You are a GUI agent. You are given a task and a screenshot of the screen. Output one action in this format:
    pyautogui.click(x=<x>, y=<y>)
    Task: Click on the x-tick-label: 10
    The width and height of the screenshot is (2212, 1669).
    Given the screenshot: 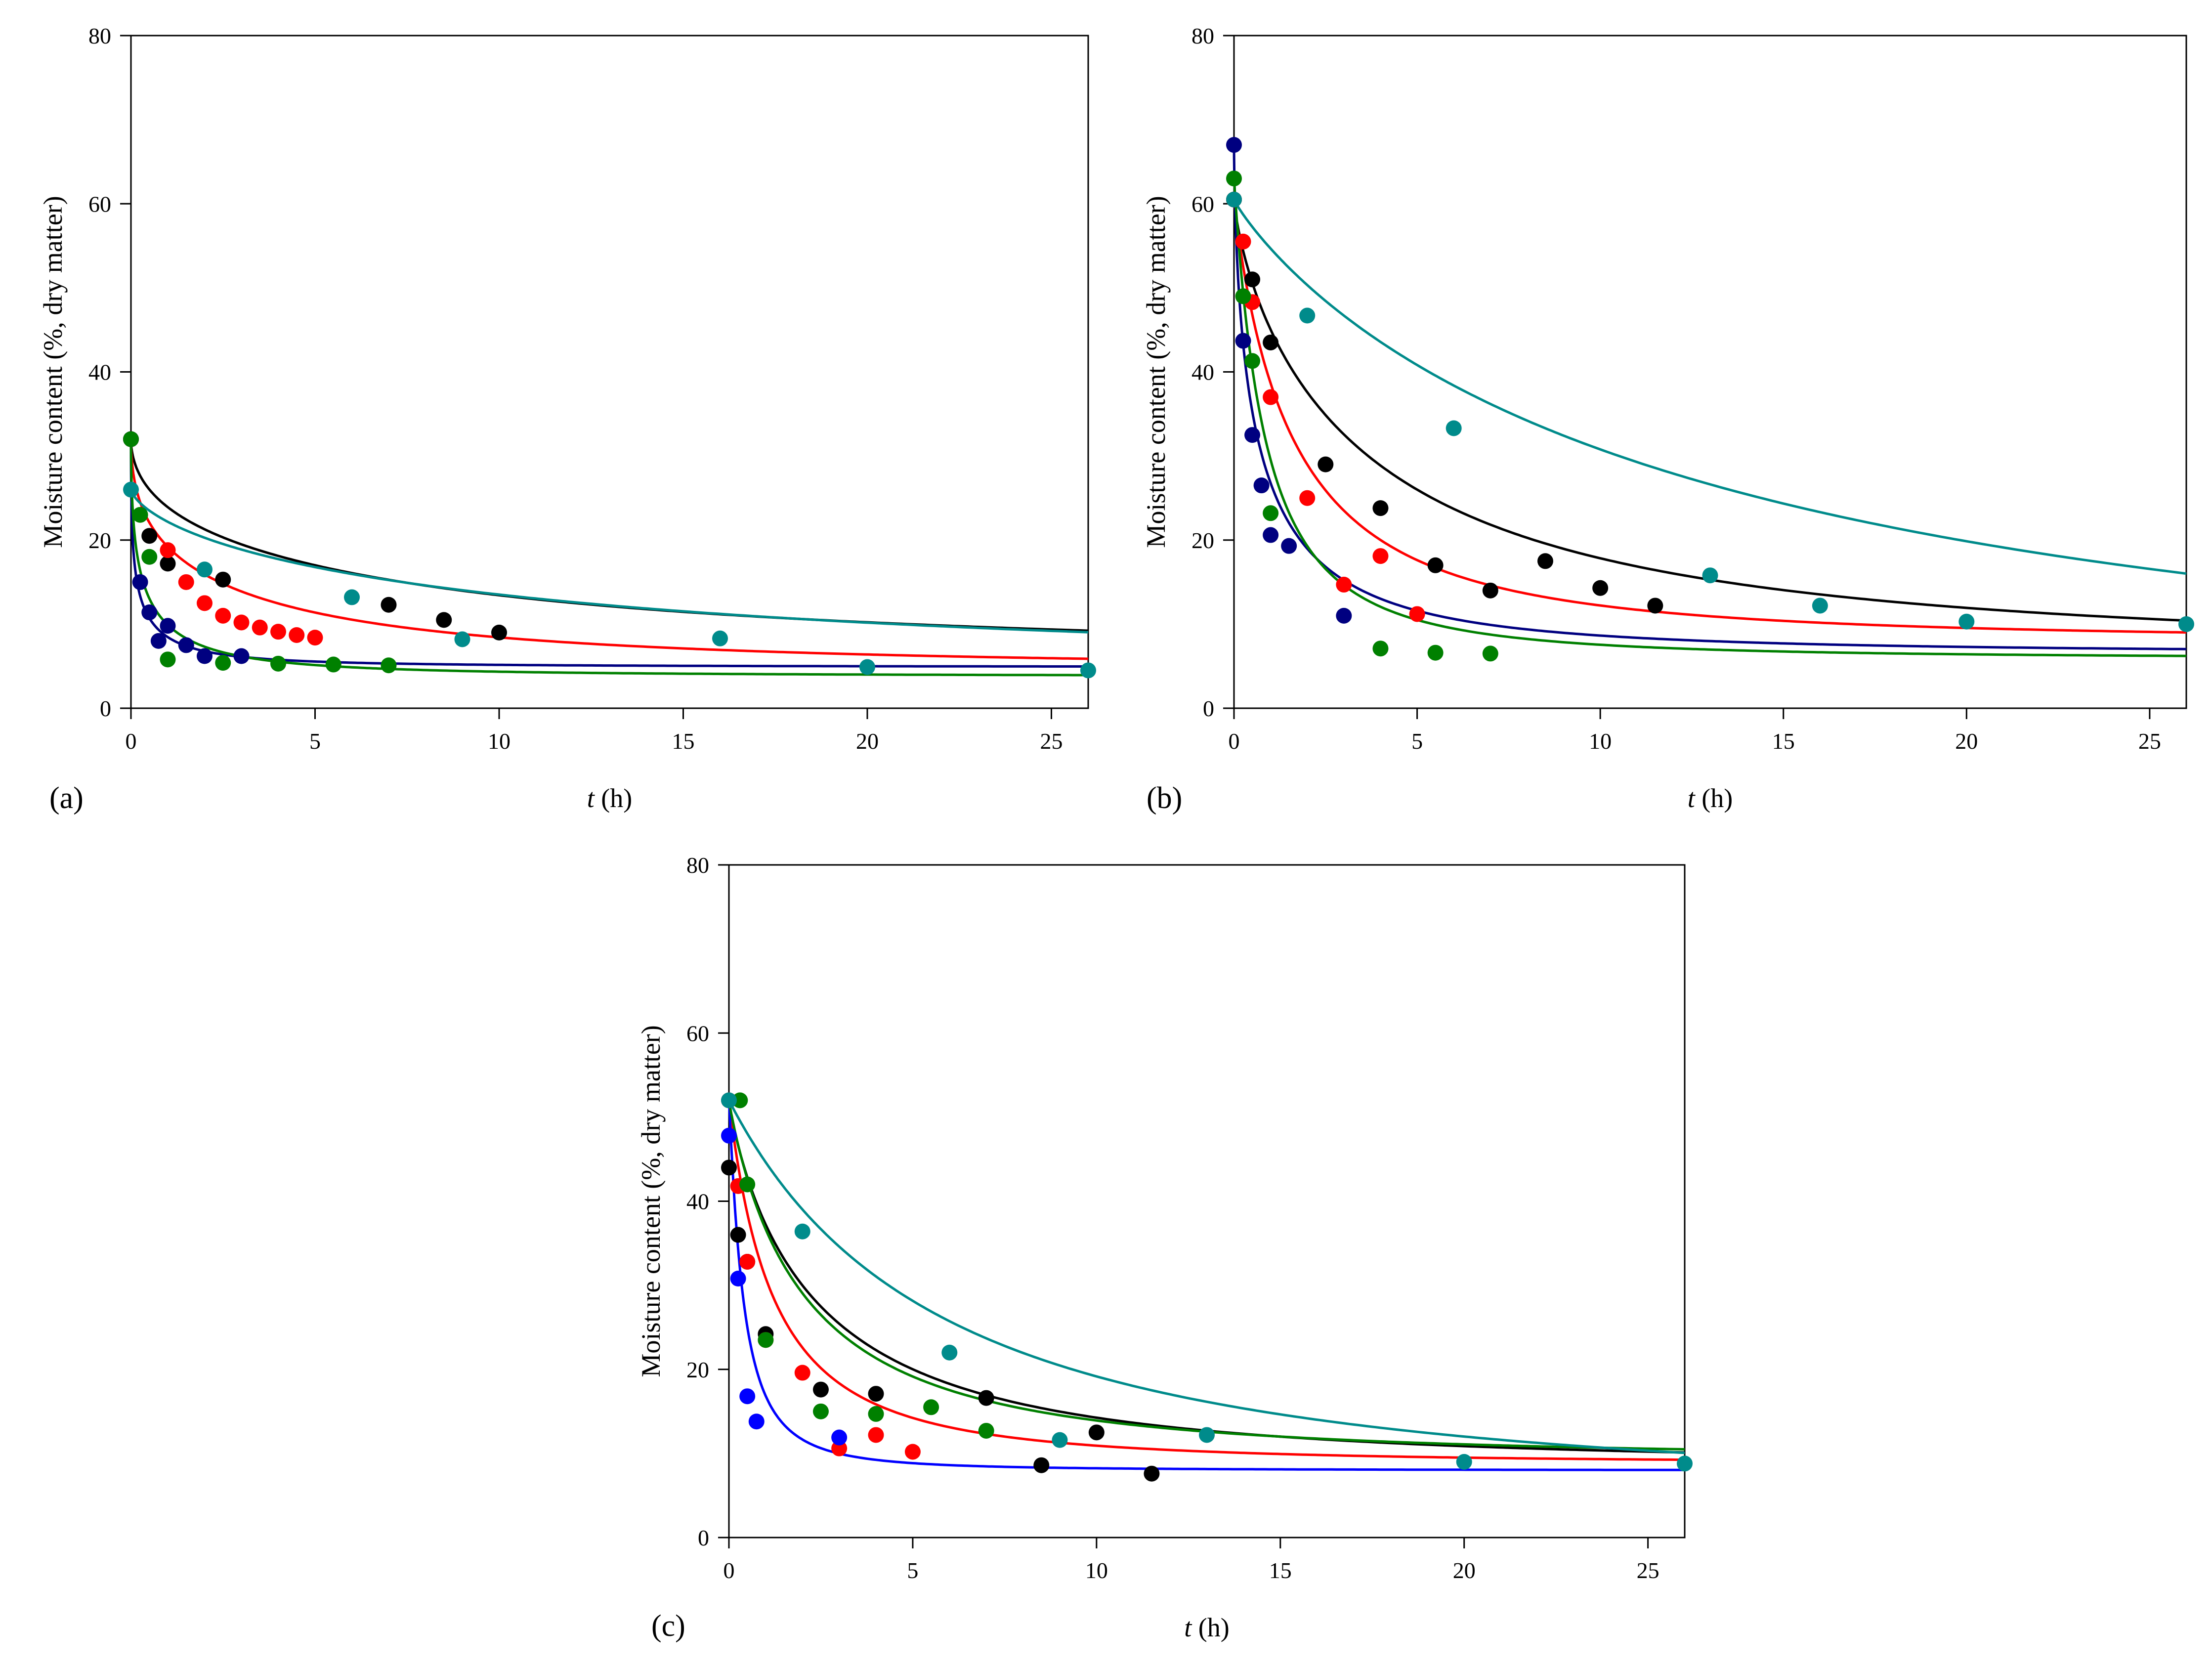 What is the action you would take?
    pyautogui.click(x=1096, y=1570)
    